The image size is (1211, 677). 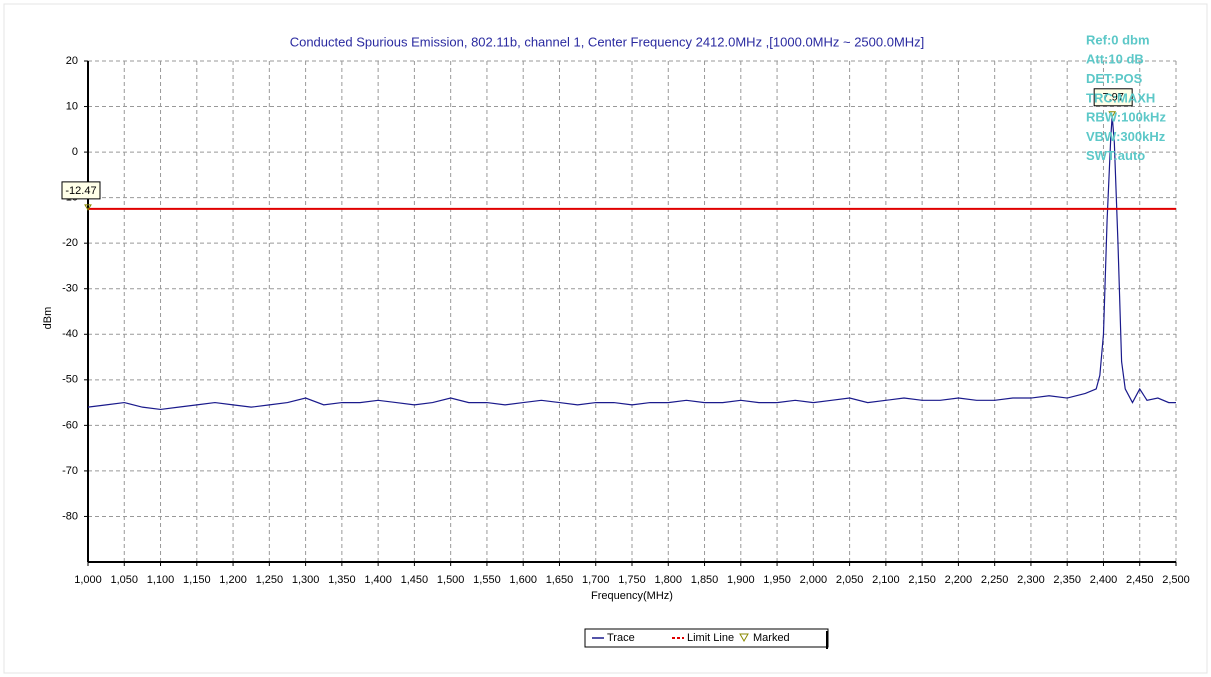 What do you see at coordinates (1126, 136) in the screenshot?
I see `info-text: VBW:300kHz` at bounding box center [1126, 136].